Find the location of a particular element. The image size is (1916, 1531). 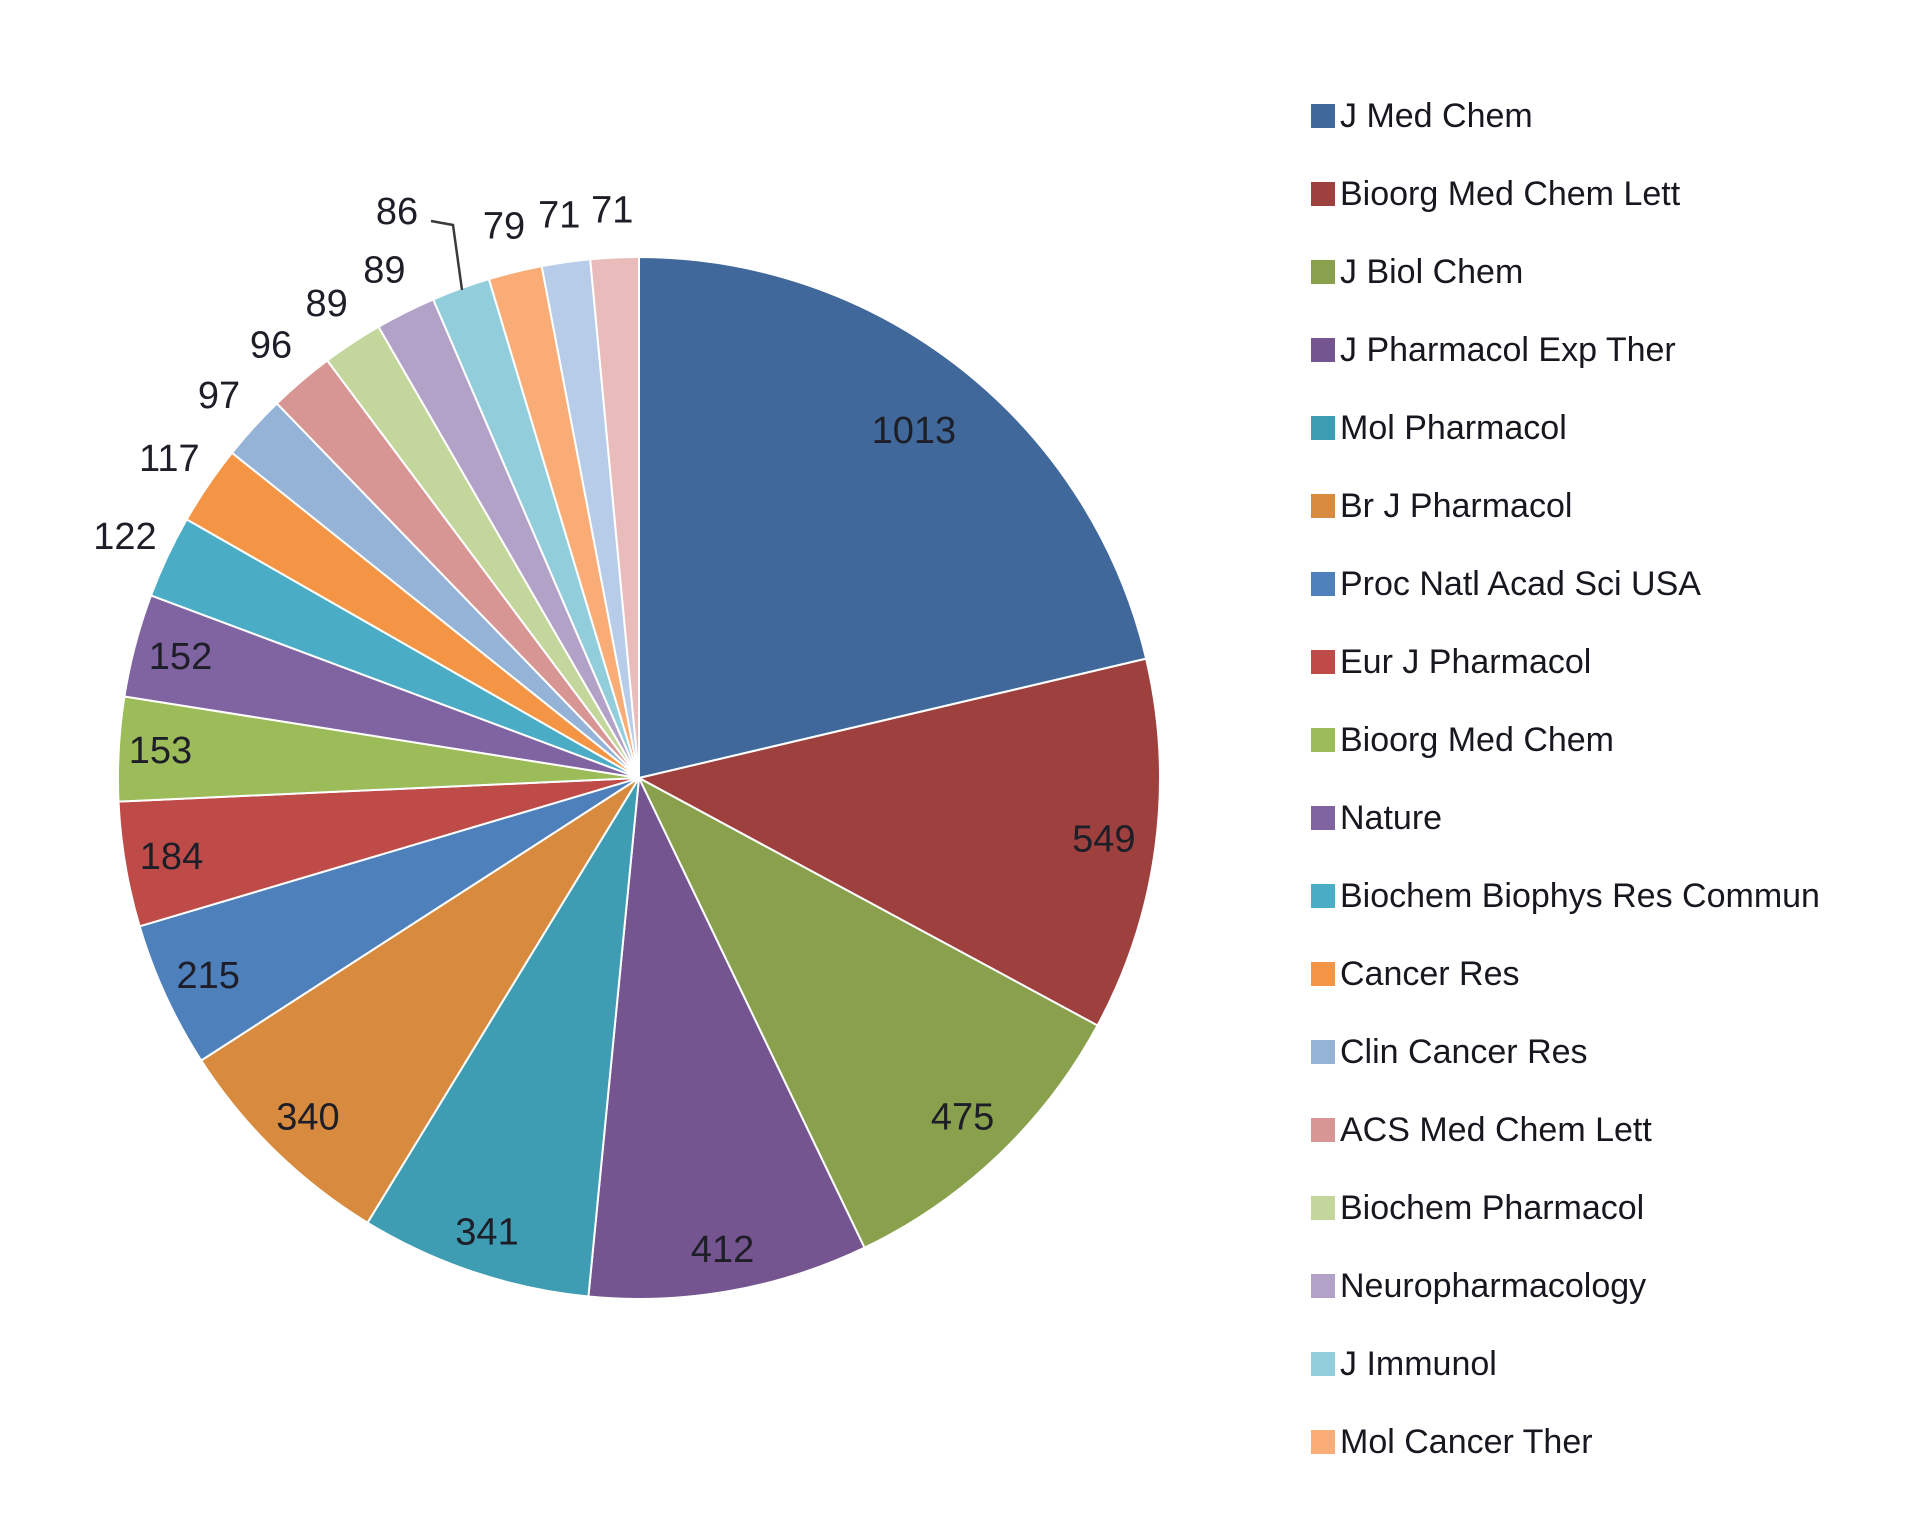

legend-item: J Immunol is located at coordinates (1404, 1364).